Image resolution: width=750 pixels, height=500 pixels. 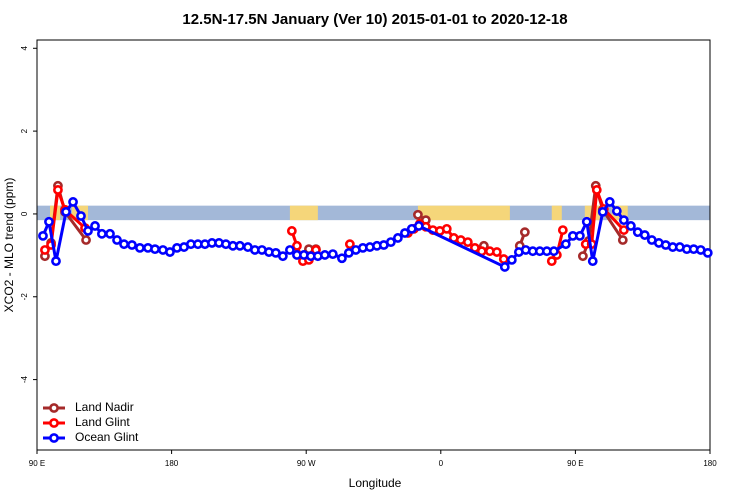 I want to click on y-tick-label: 0, so click(x=24, y=213).